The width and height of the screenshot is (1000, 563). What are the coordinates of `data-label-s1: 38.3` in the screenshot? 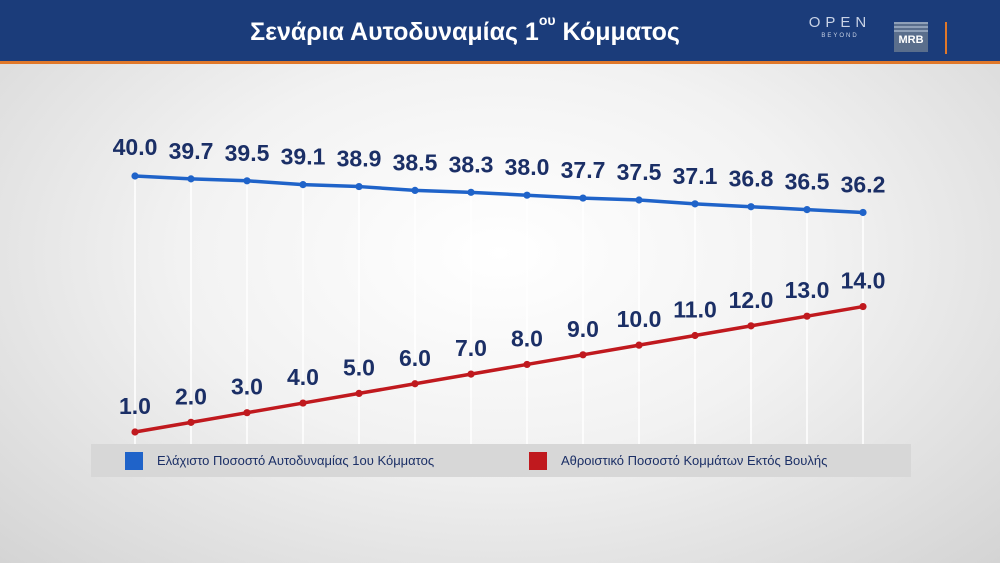 It's located at (471, 164).